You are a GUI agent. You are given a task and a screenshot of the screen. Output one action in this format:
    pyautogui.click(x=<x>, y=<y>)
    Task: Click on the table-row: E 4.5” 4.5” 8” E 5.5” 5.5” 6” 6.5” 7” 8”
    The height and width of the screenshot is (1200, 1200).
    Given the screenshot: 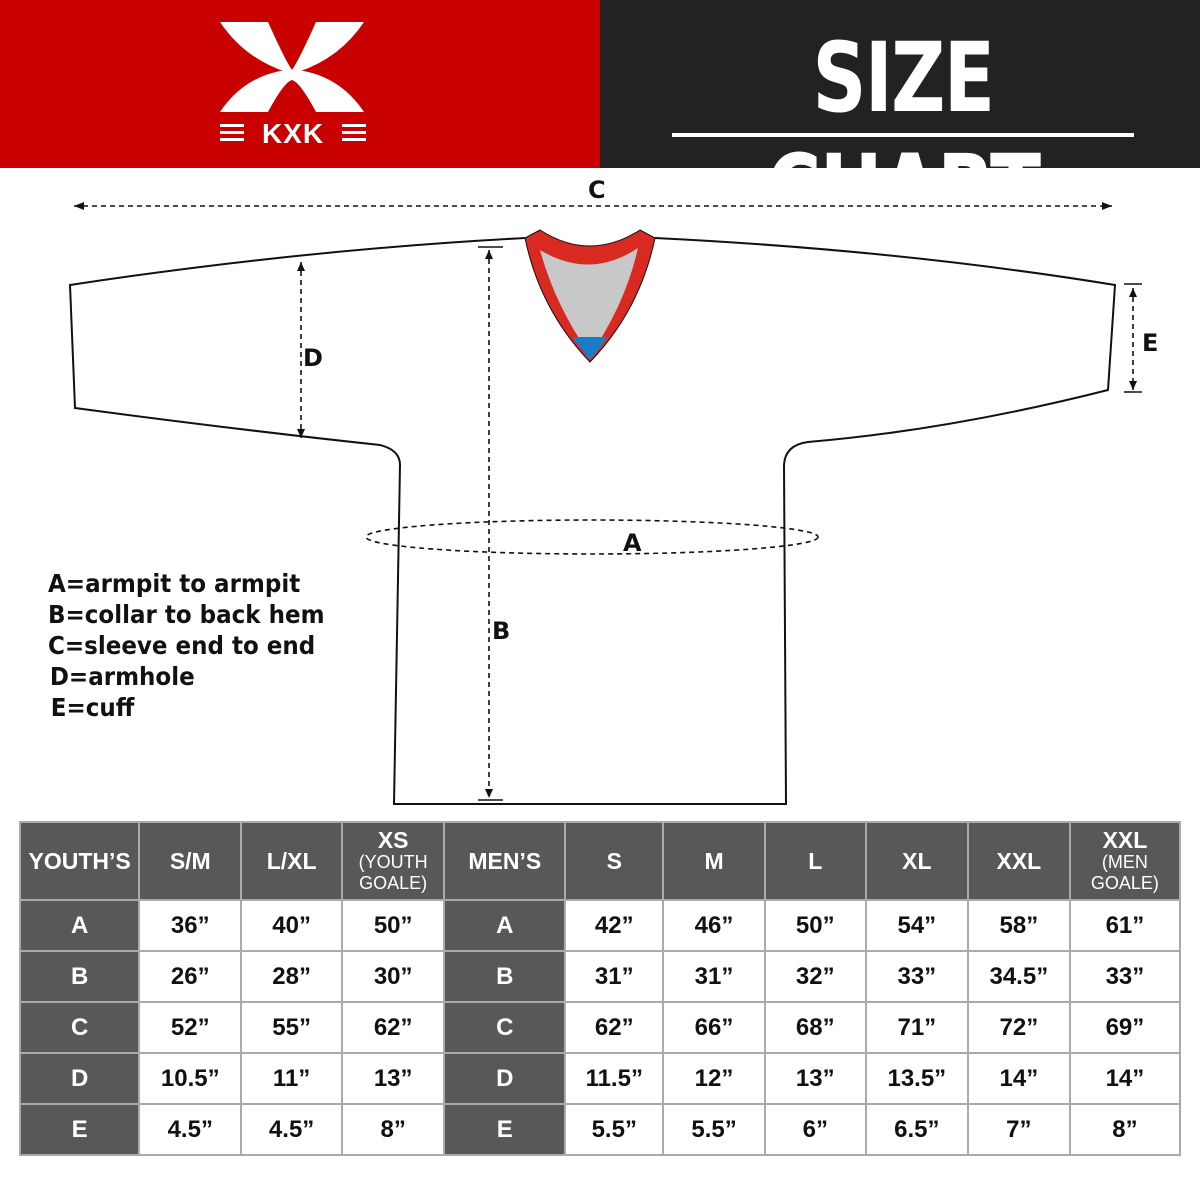 What is the action you would take?
    pyautogui.click(x=600, y=1129)
    